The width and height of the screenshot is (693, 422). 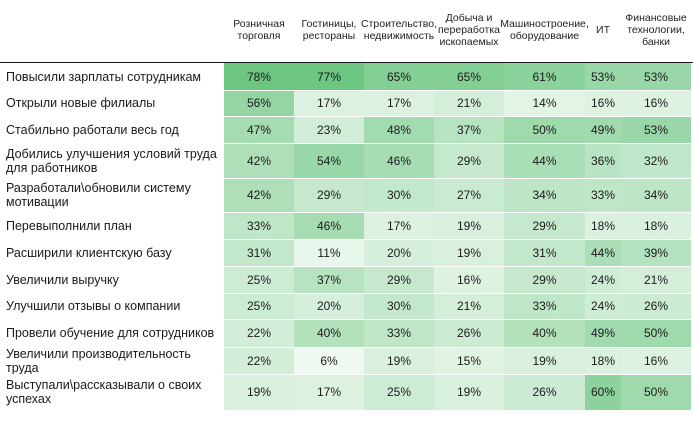 I want to click on row-label: Разработали\обновили систему мотивации, so click(x=98, y=195).